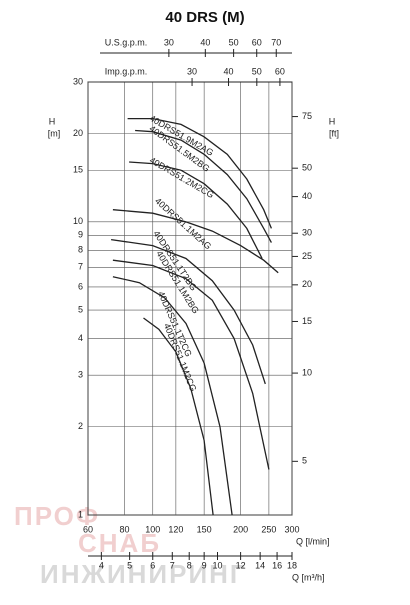  Describe the element at coordinates (334, 133) in the screenshot. I see `y2-axis-unit: [ft]` at that location.